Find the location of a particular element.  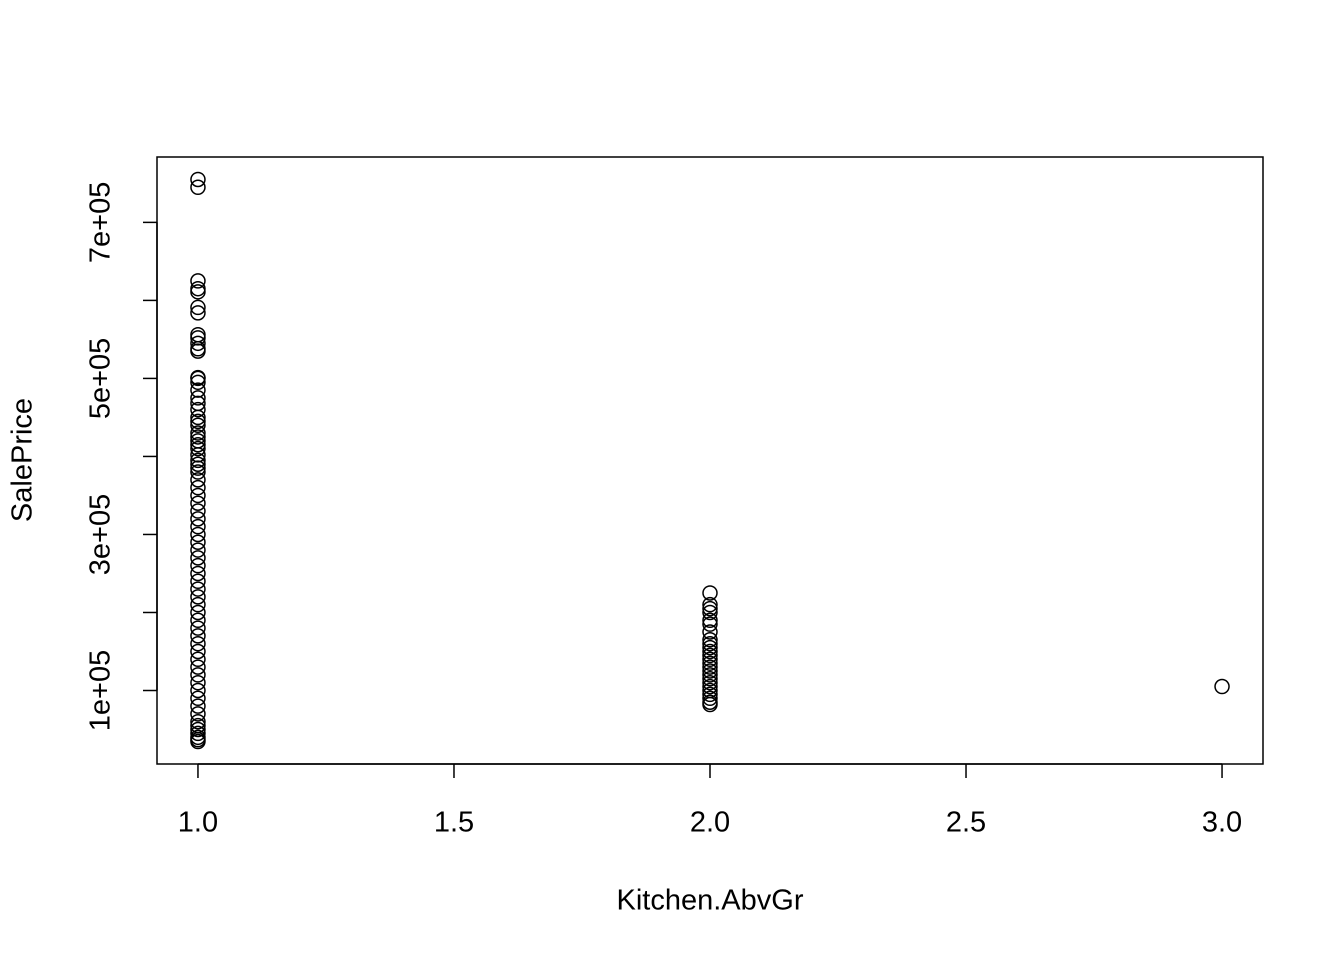

y-tick-label: 1e+05 is located at coordinates (101, 690).